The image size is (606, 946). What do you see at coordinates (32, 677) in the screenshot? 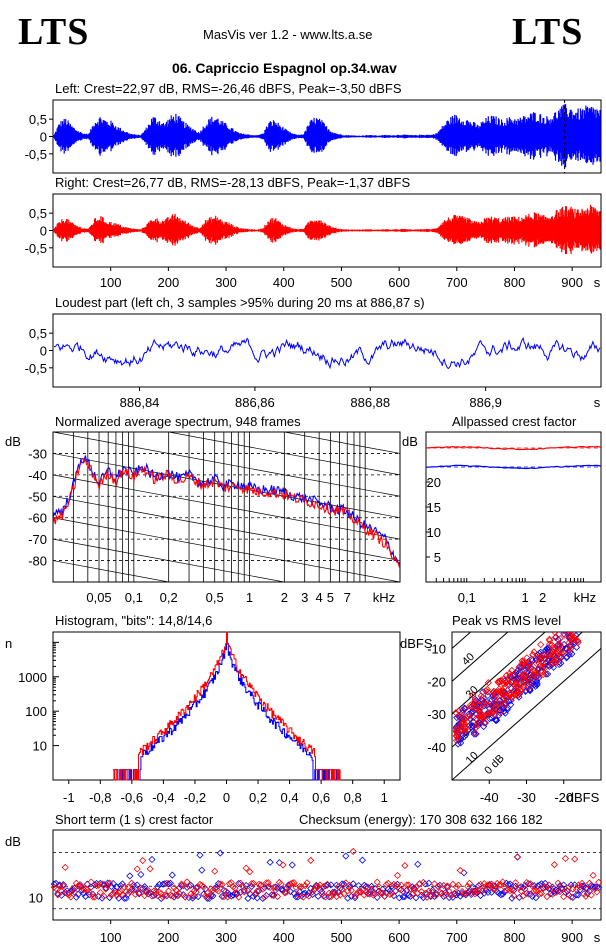
I see `histogram-ytick-label: 1000` at bounding box center [32, 677].